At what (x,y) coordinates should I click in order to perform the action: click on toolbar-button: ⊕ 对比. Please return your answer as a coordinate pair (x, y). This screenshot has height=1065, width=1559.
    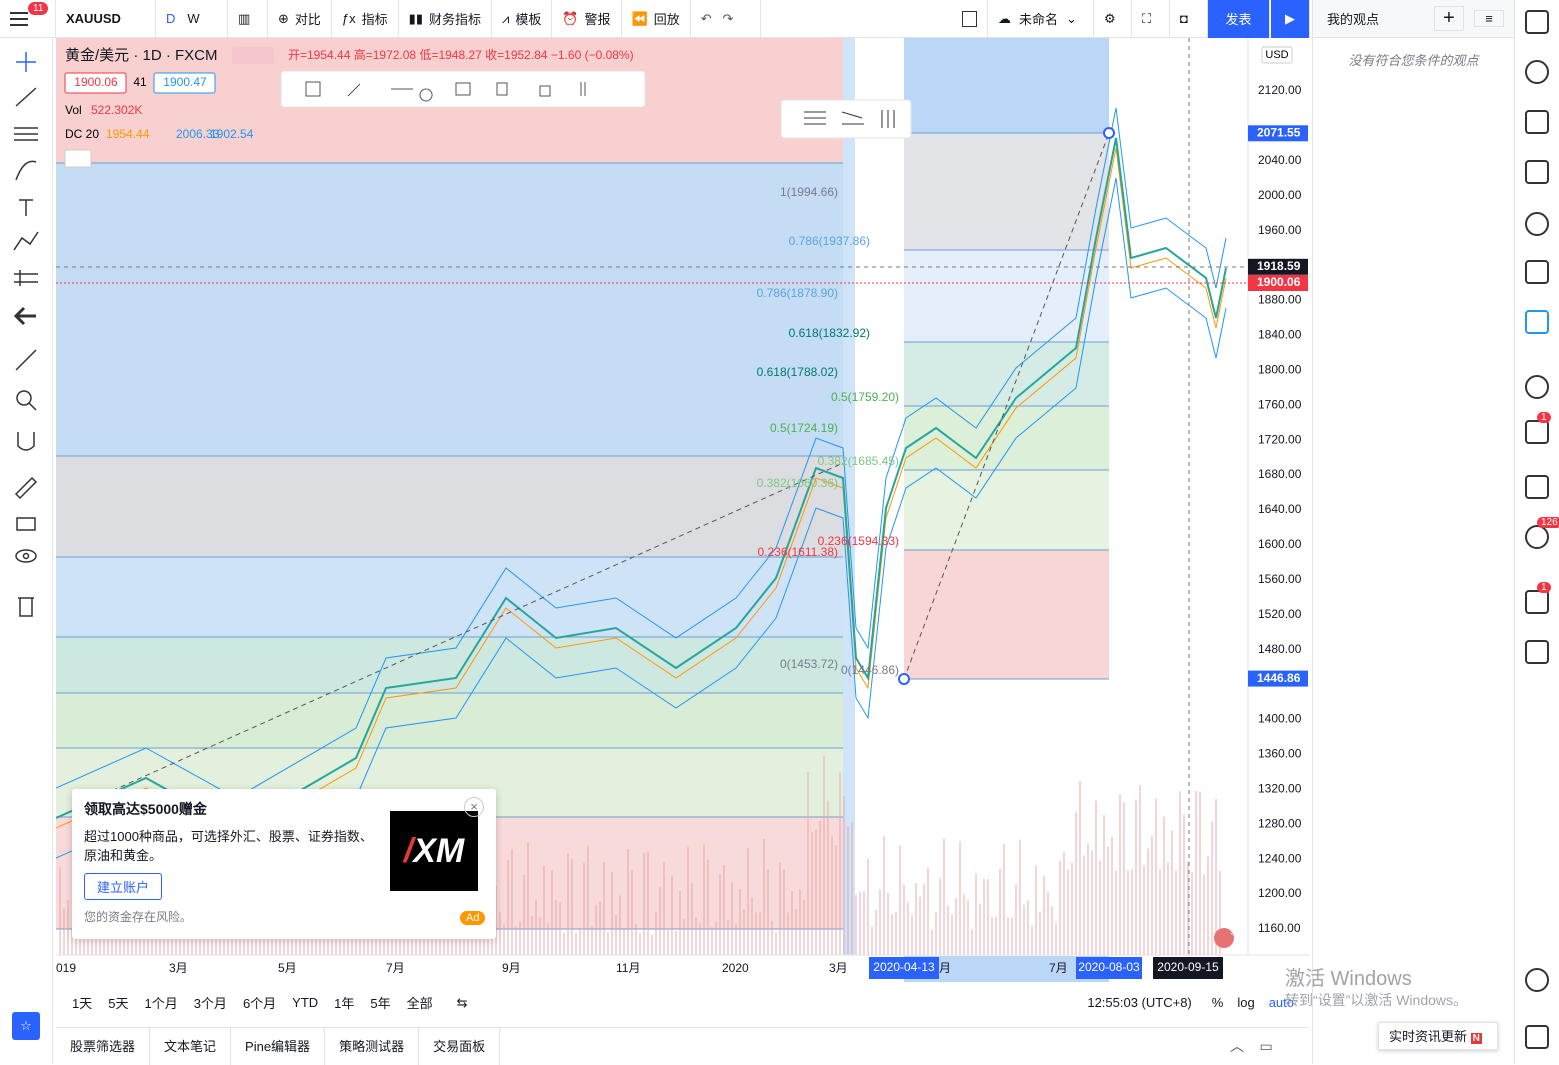
    Looking at the image, I should click on (300, 19).